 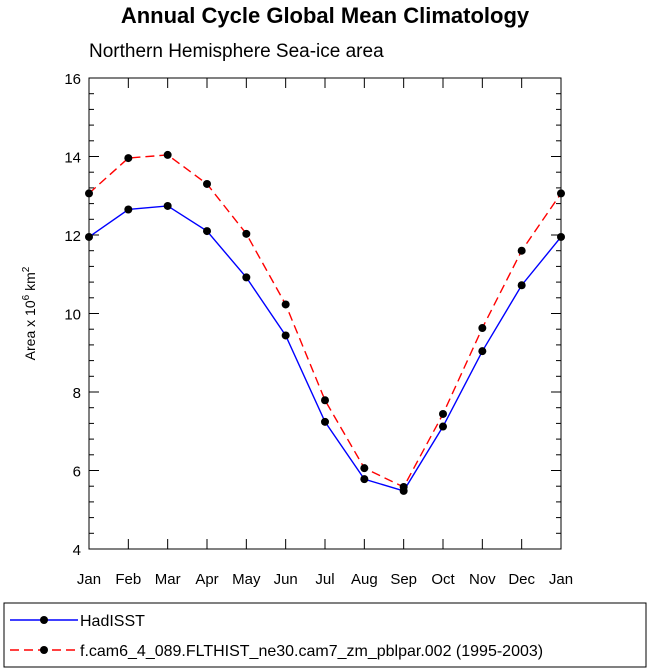 I want to click on legend-box, so click(x=325, y=635).